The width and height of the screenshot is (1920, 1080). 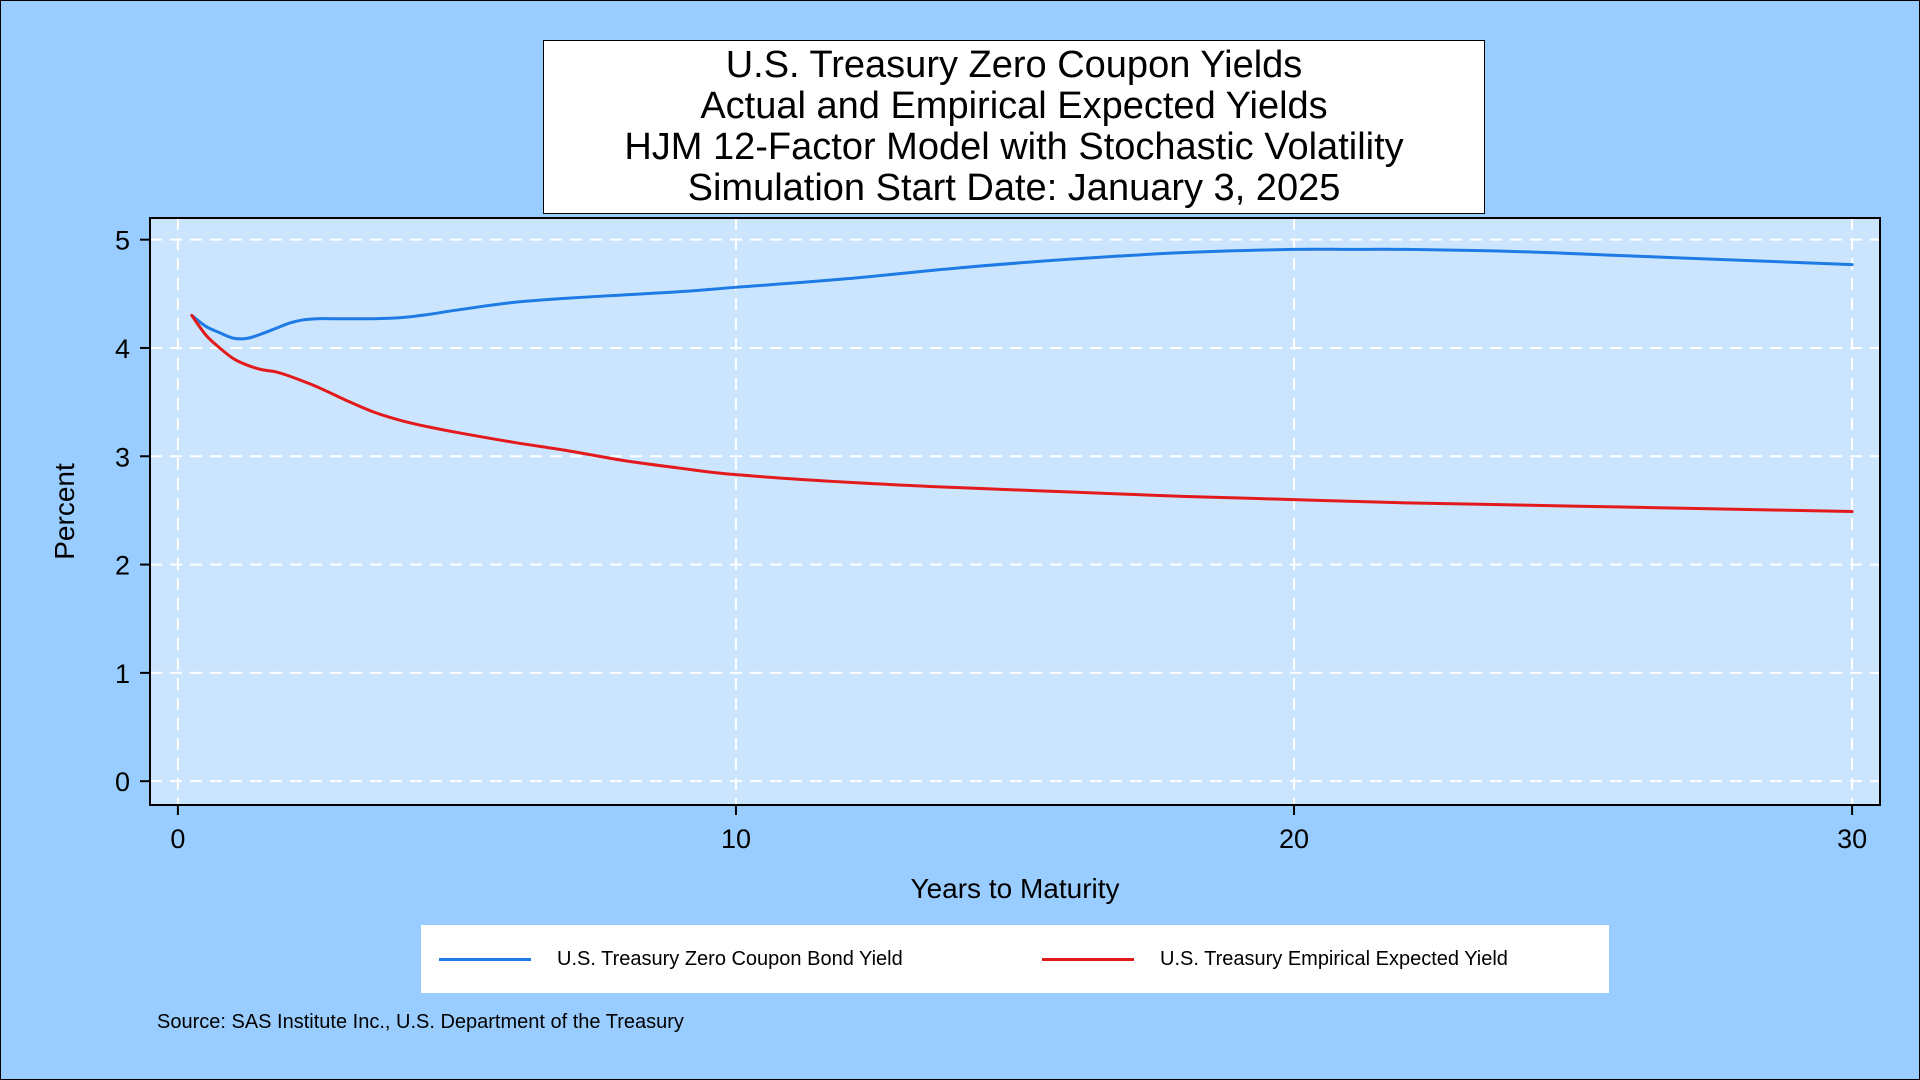 What do you see at coordinates (1852, 839) in the screenshot?
I see `x-tick-label: 30` at bounding box center [1852, 839].